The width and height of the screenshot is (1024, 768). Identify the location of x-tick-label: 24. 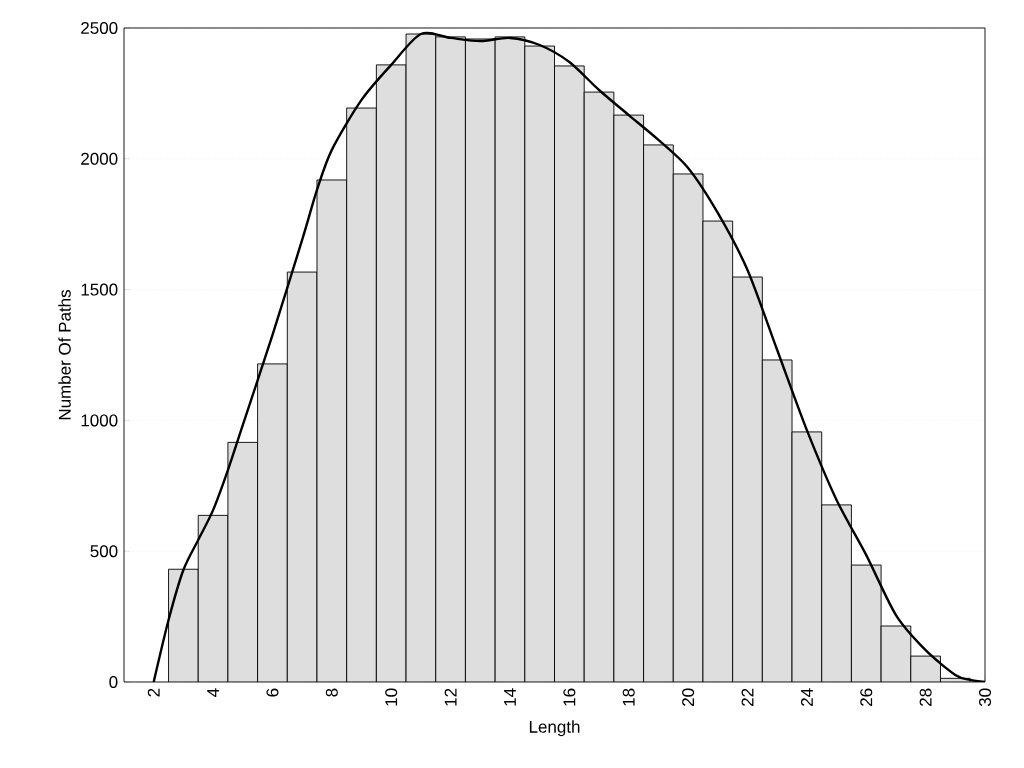
(806, 697).